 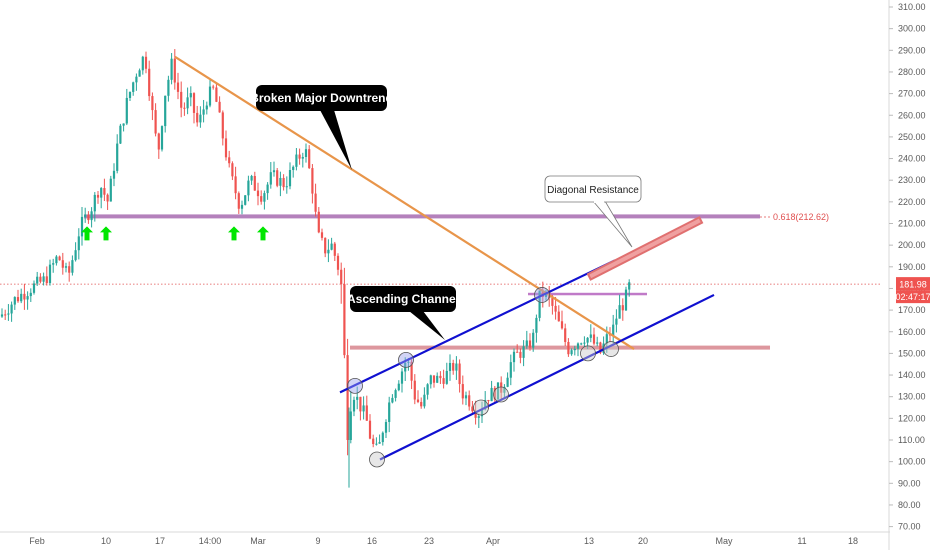 What do you see at coordinates (912, 332) in the screenshot?
I see `y-tick-label: 160.00` at bounding box center [912, 332].